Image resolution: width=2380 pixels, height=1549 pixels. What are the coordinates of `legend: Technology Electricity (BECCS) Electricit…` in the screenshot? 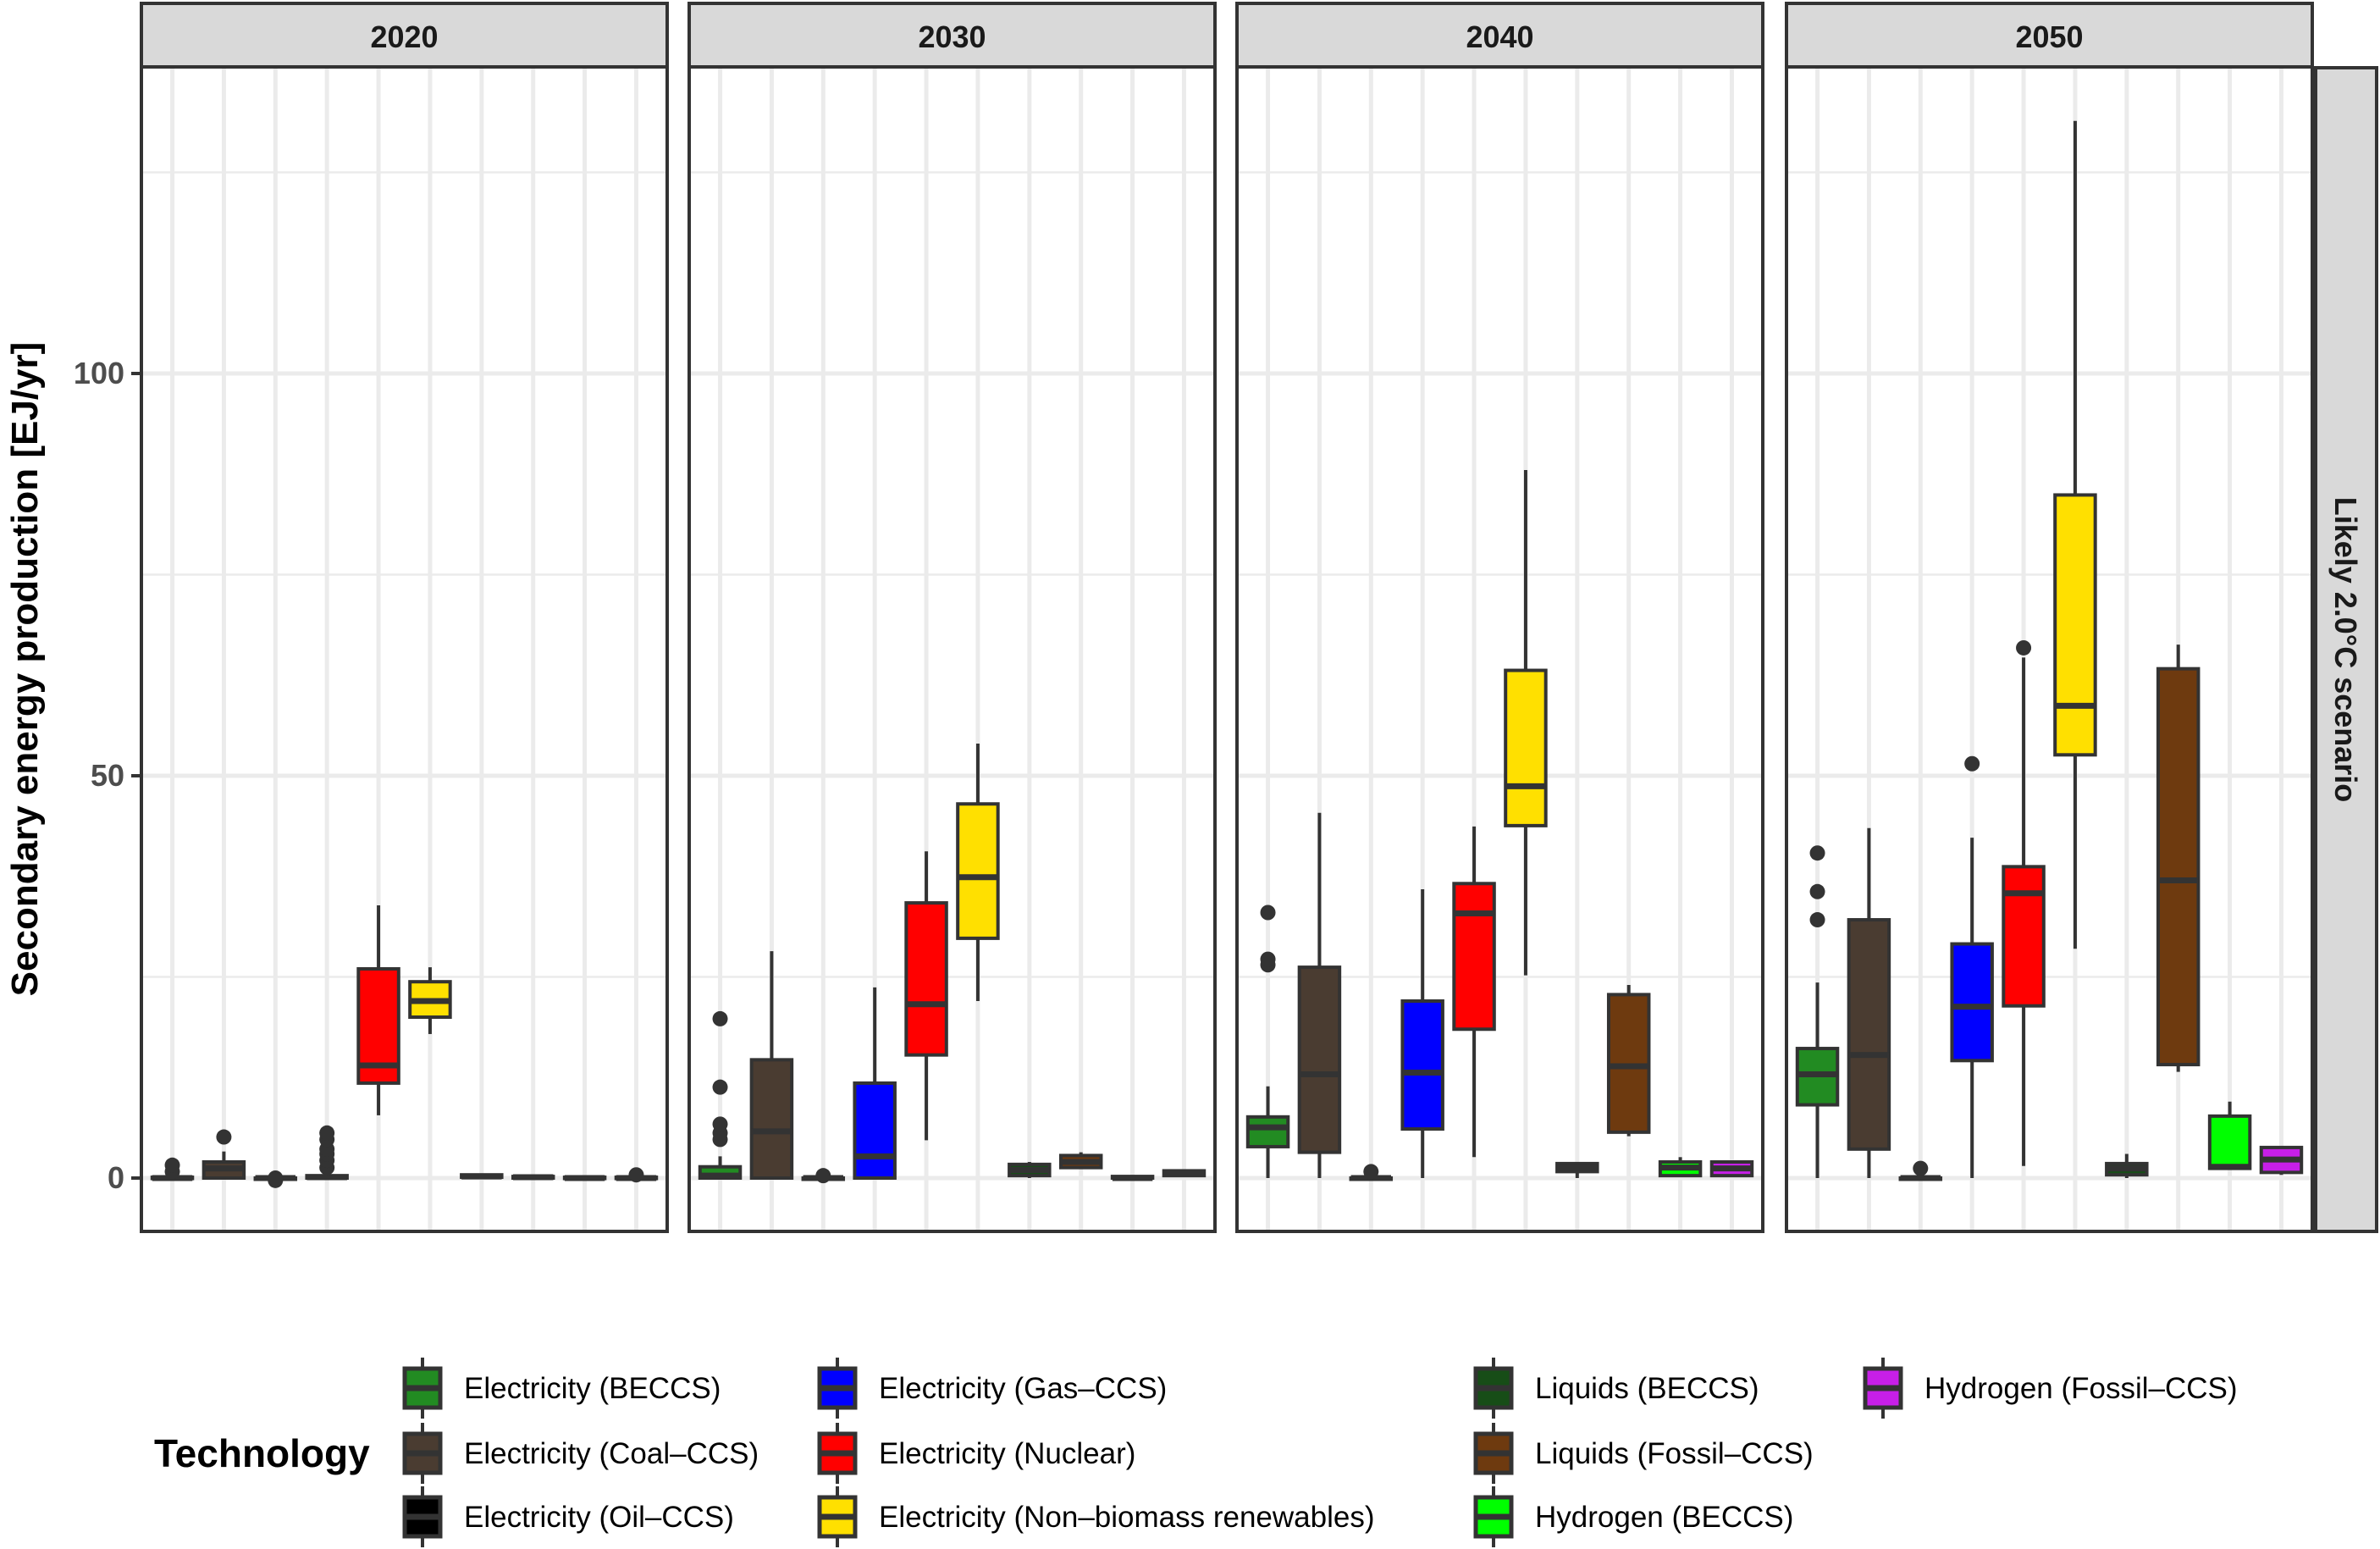 It's located at (1196, 1452).